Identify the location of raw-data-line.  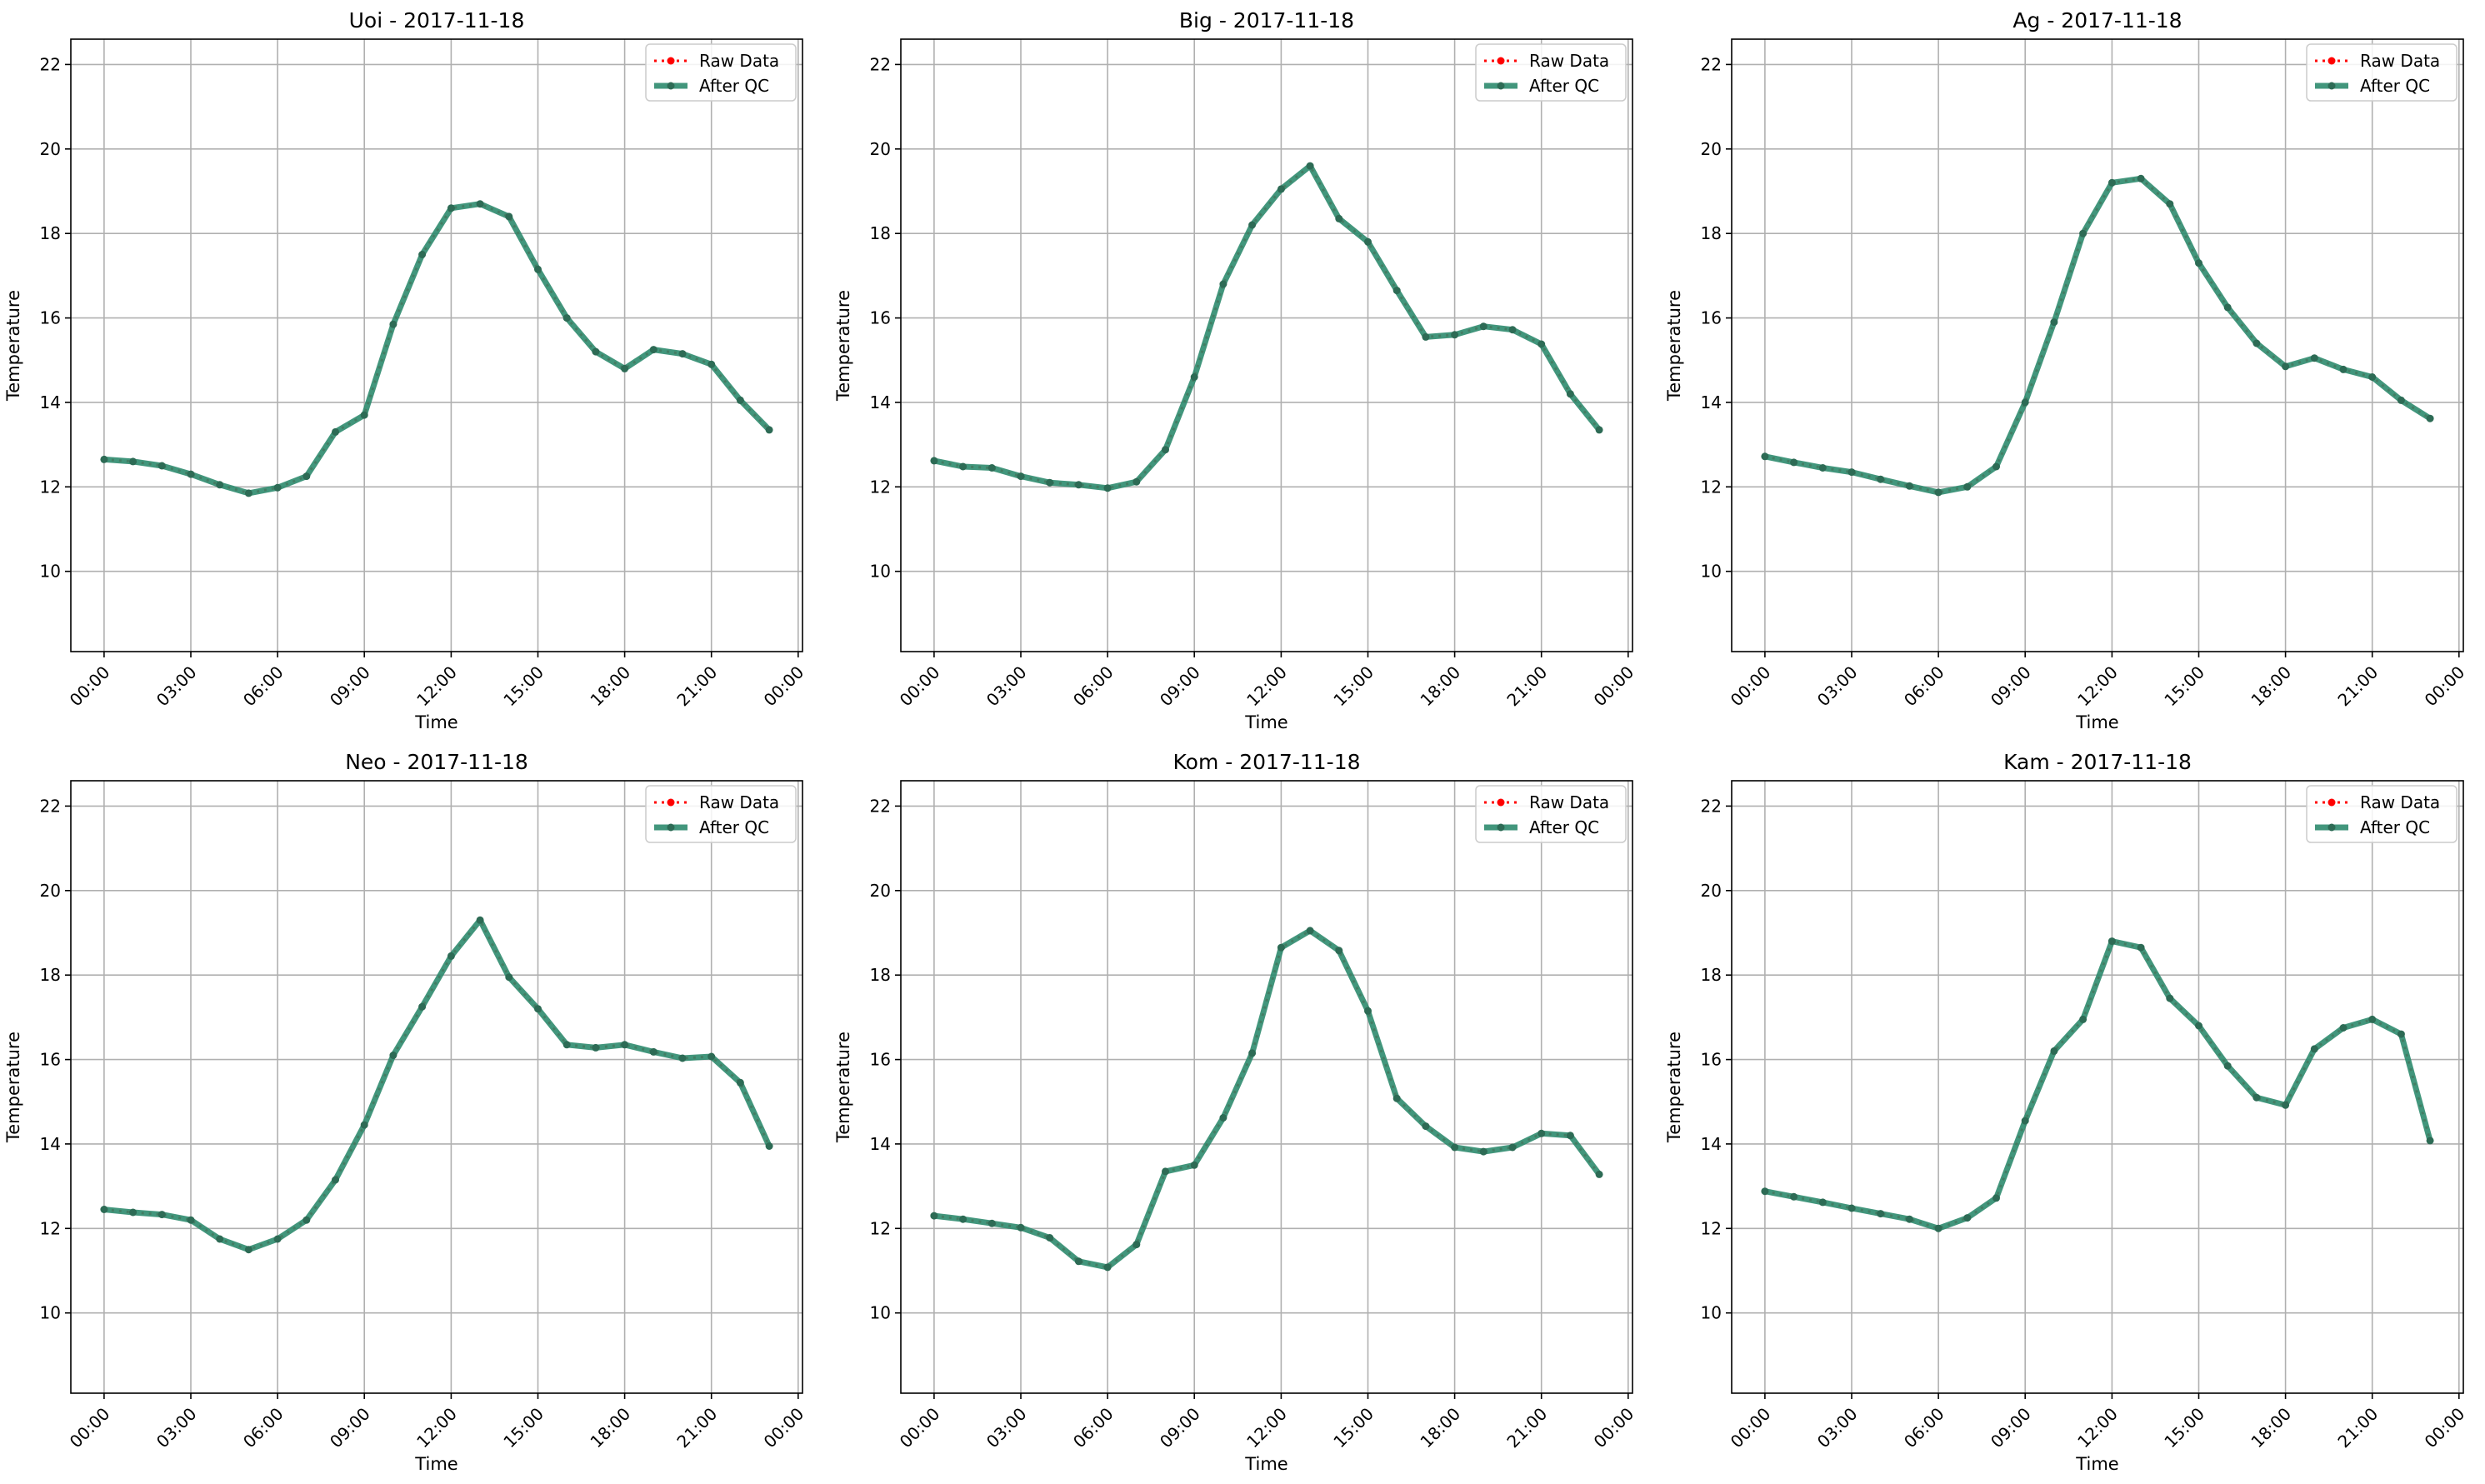
(2097, 335).